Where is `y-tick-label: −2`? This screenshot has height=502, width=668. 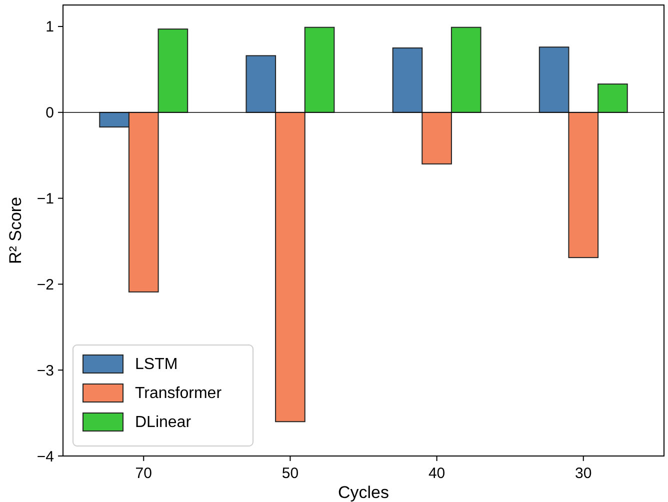 y-tick-label: −2 is located at coordinates (45, 285).